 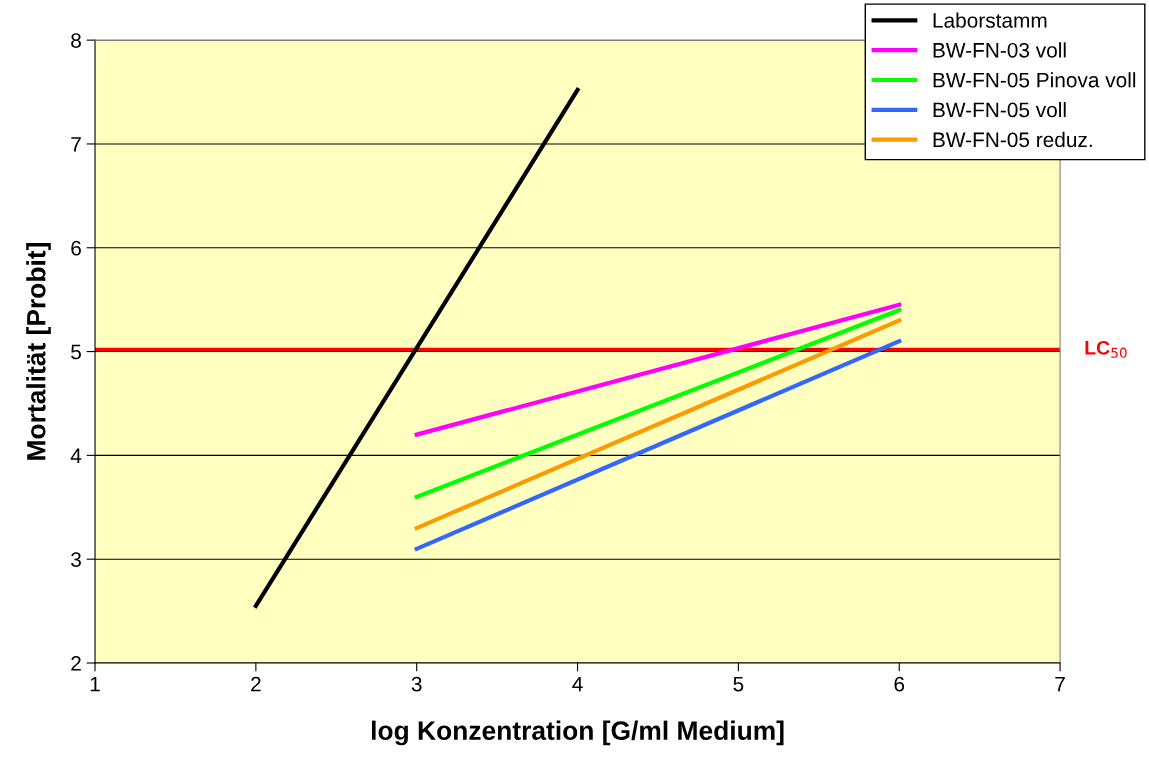 What do you see at coordinates (899, 684) in the screenshot?
I see `x-tick-label: 6` at bounding box center [899, 684].